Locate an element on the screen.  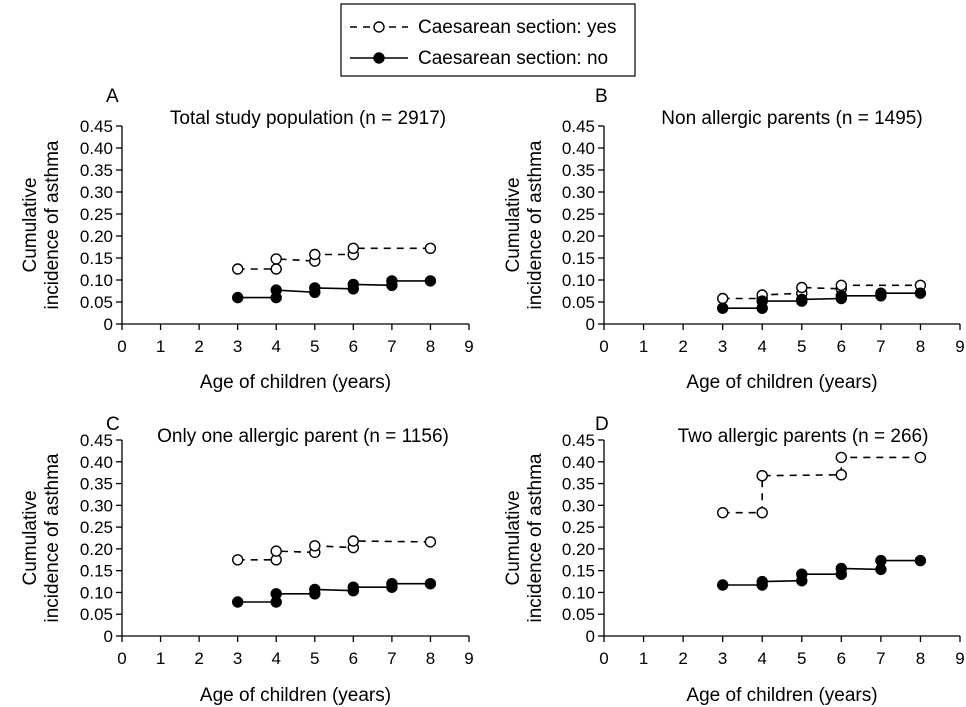
x-tick-label: 2 is located at coordinates (682, 346).